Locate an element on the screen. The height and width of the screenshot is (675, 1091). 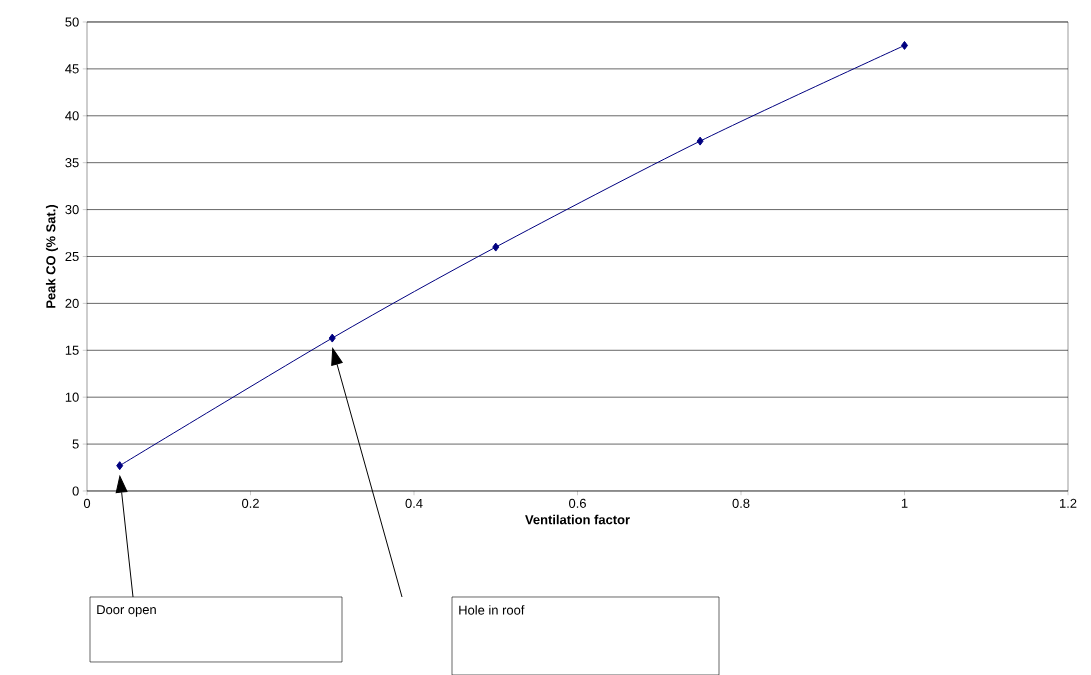
y-tick-label: 20 is located at coordinates (72, 303).